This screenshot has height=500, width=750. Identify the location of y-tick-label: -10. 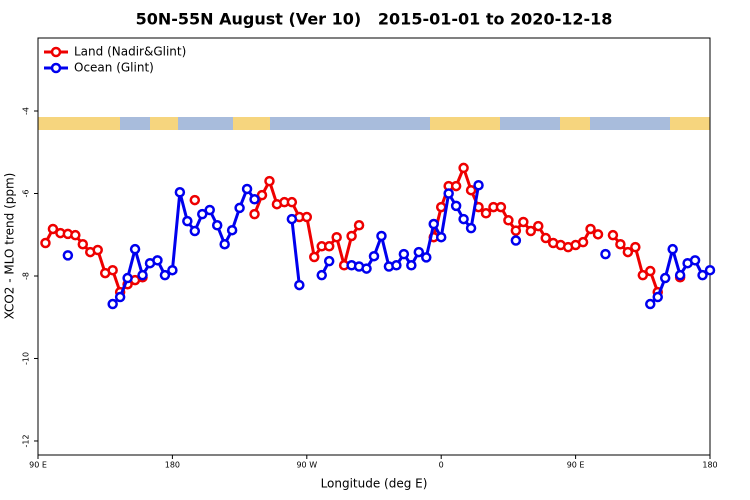
(26, 358).